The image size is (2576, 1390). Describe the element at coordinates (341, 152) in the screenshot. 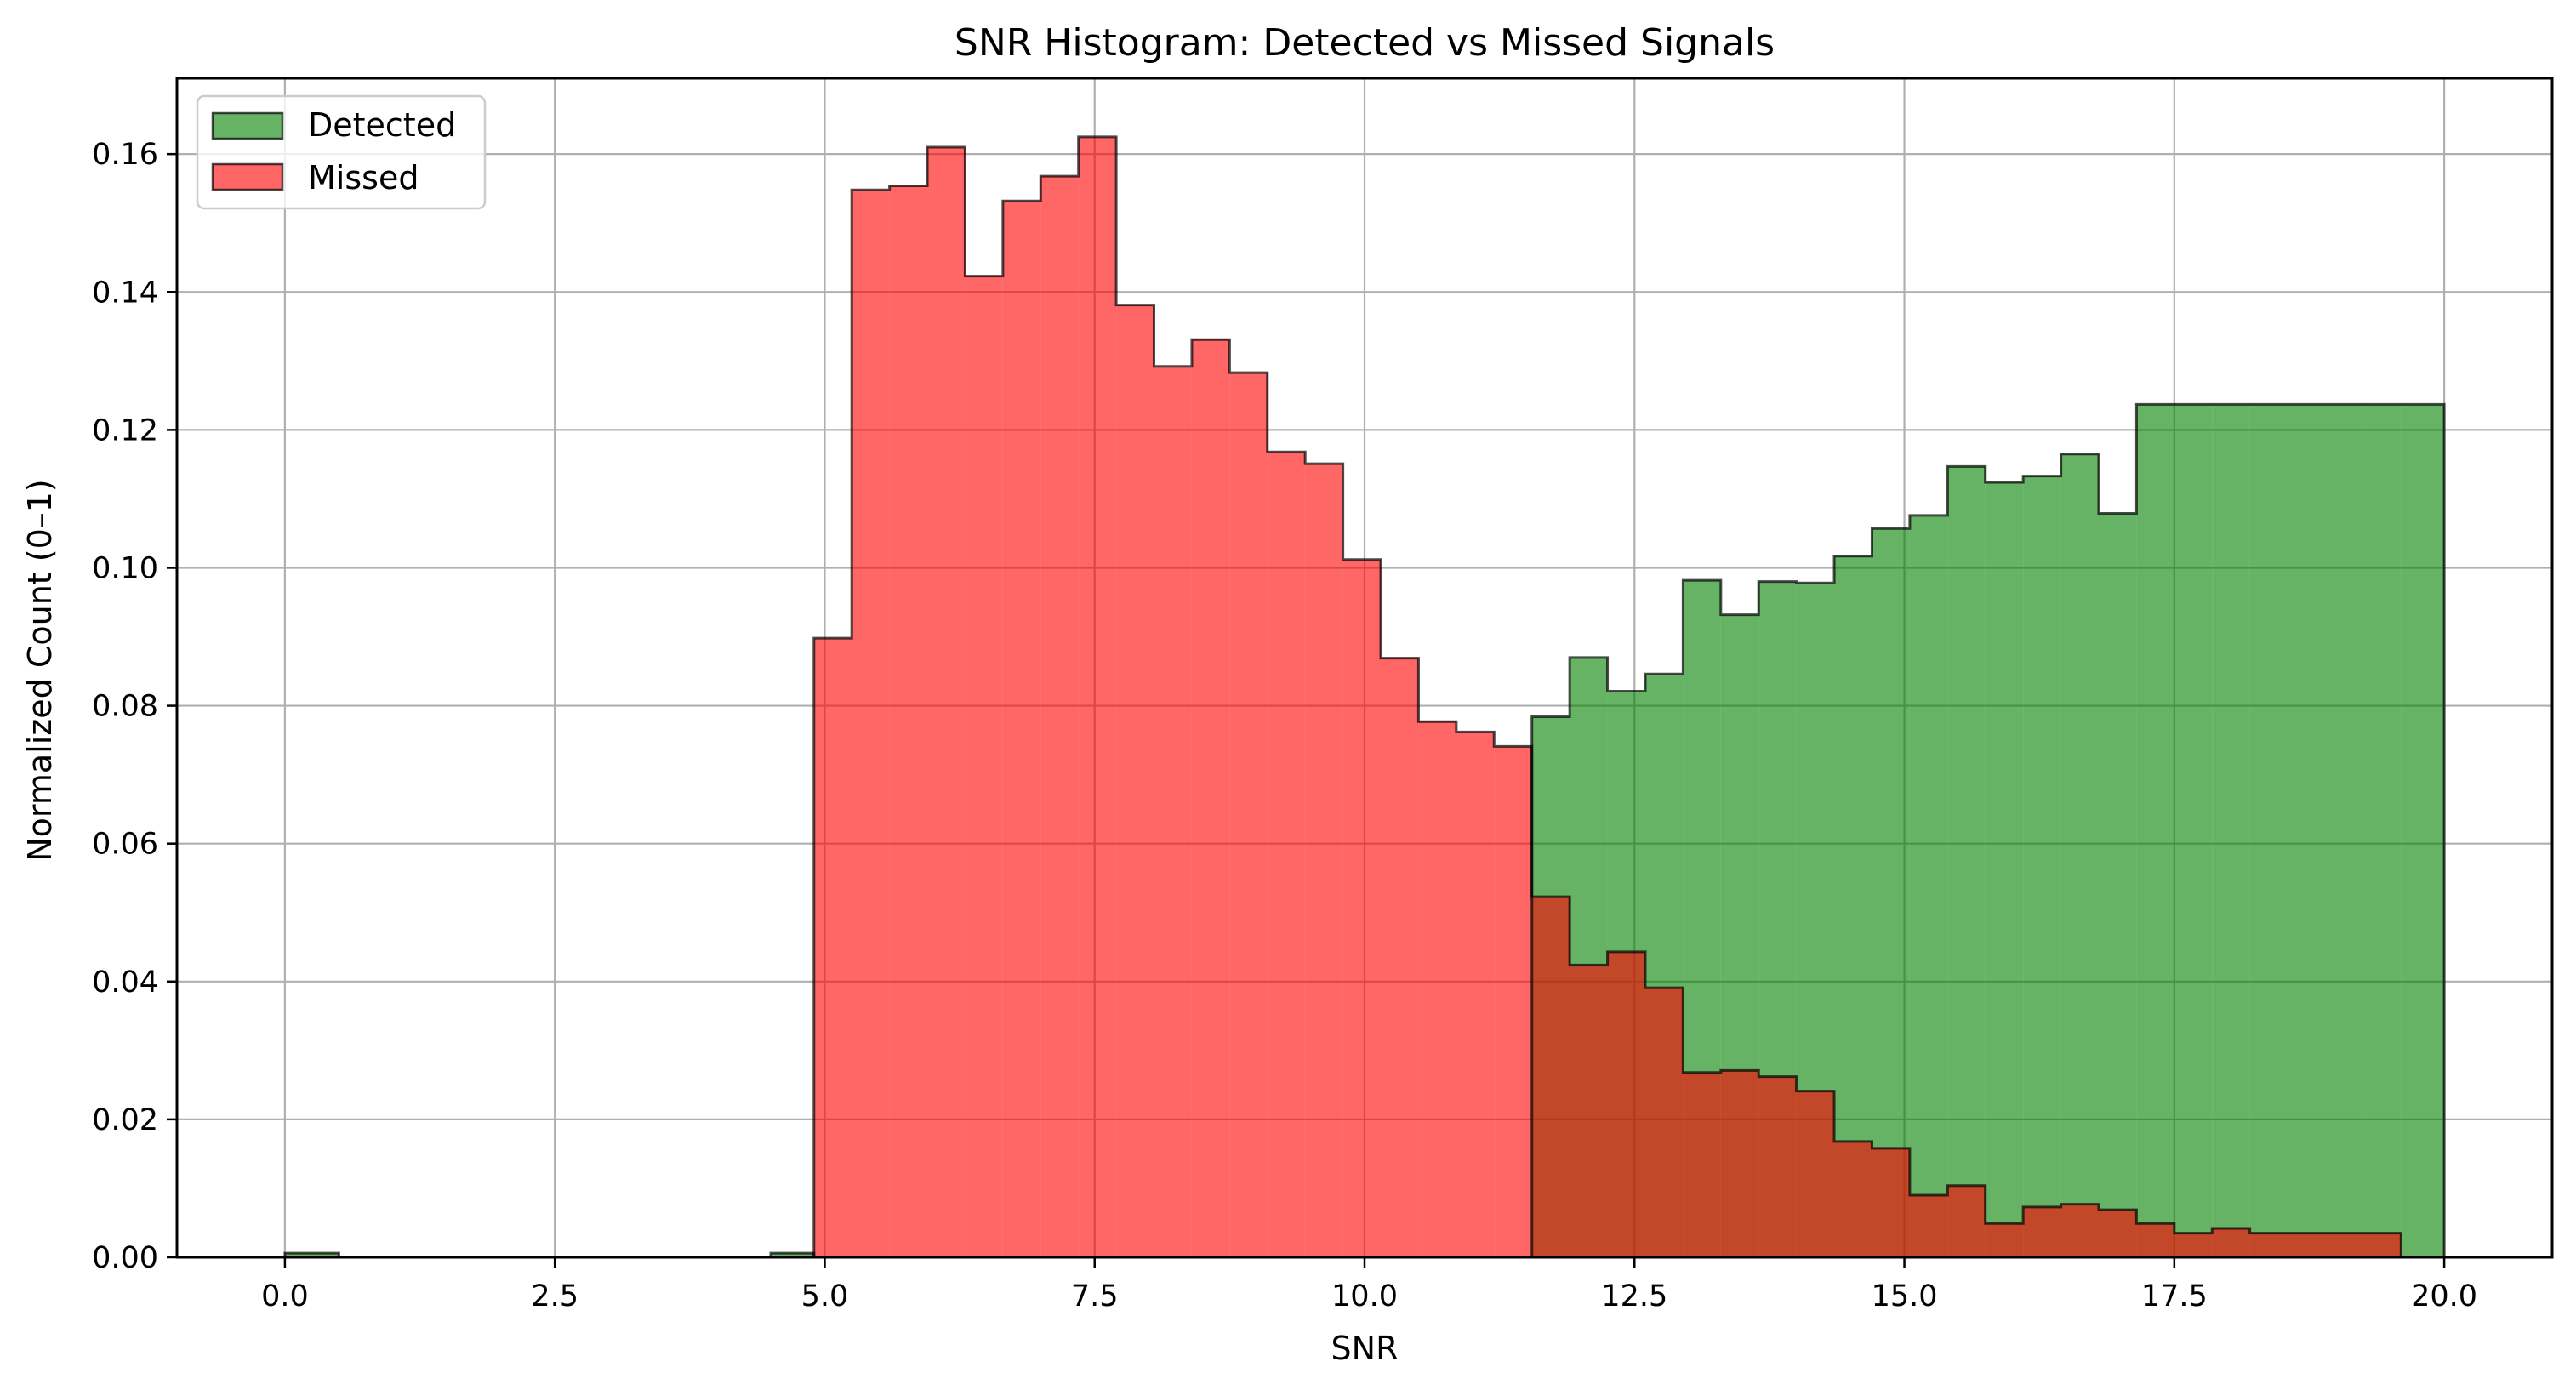

I see `legend: Detected Missed` at that location.